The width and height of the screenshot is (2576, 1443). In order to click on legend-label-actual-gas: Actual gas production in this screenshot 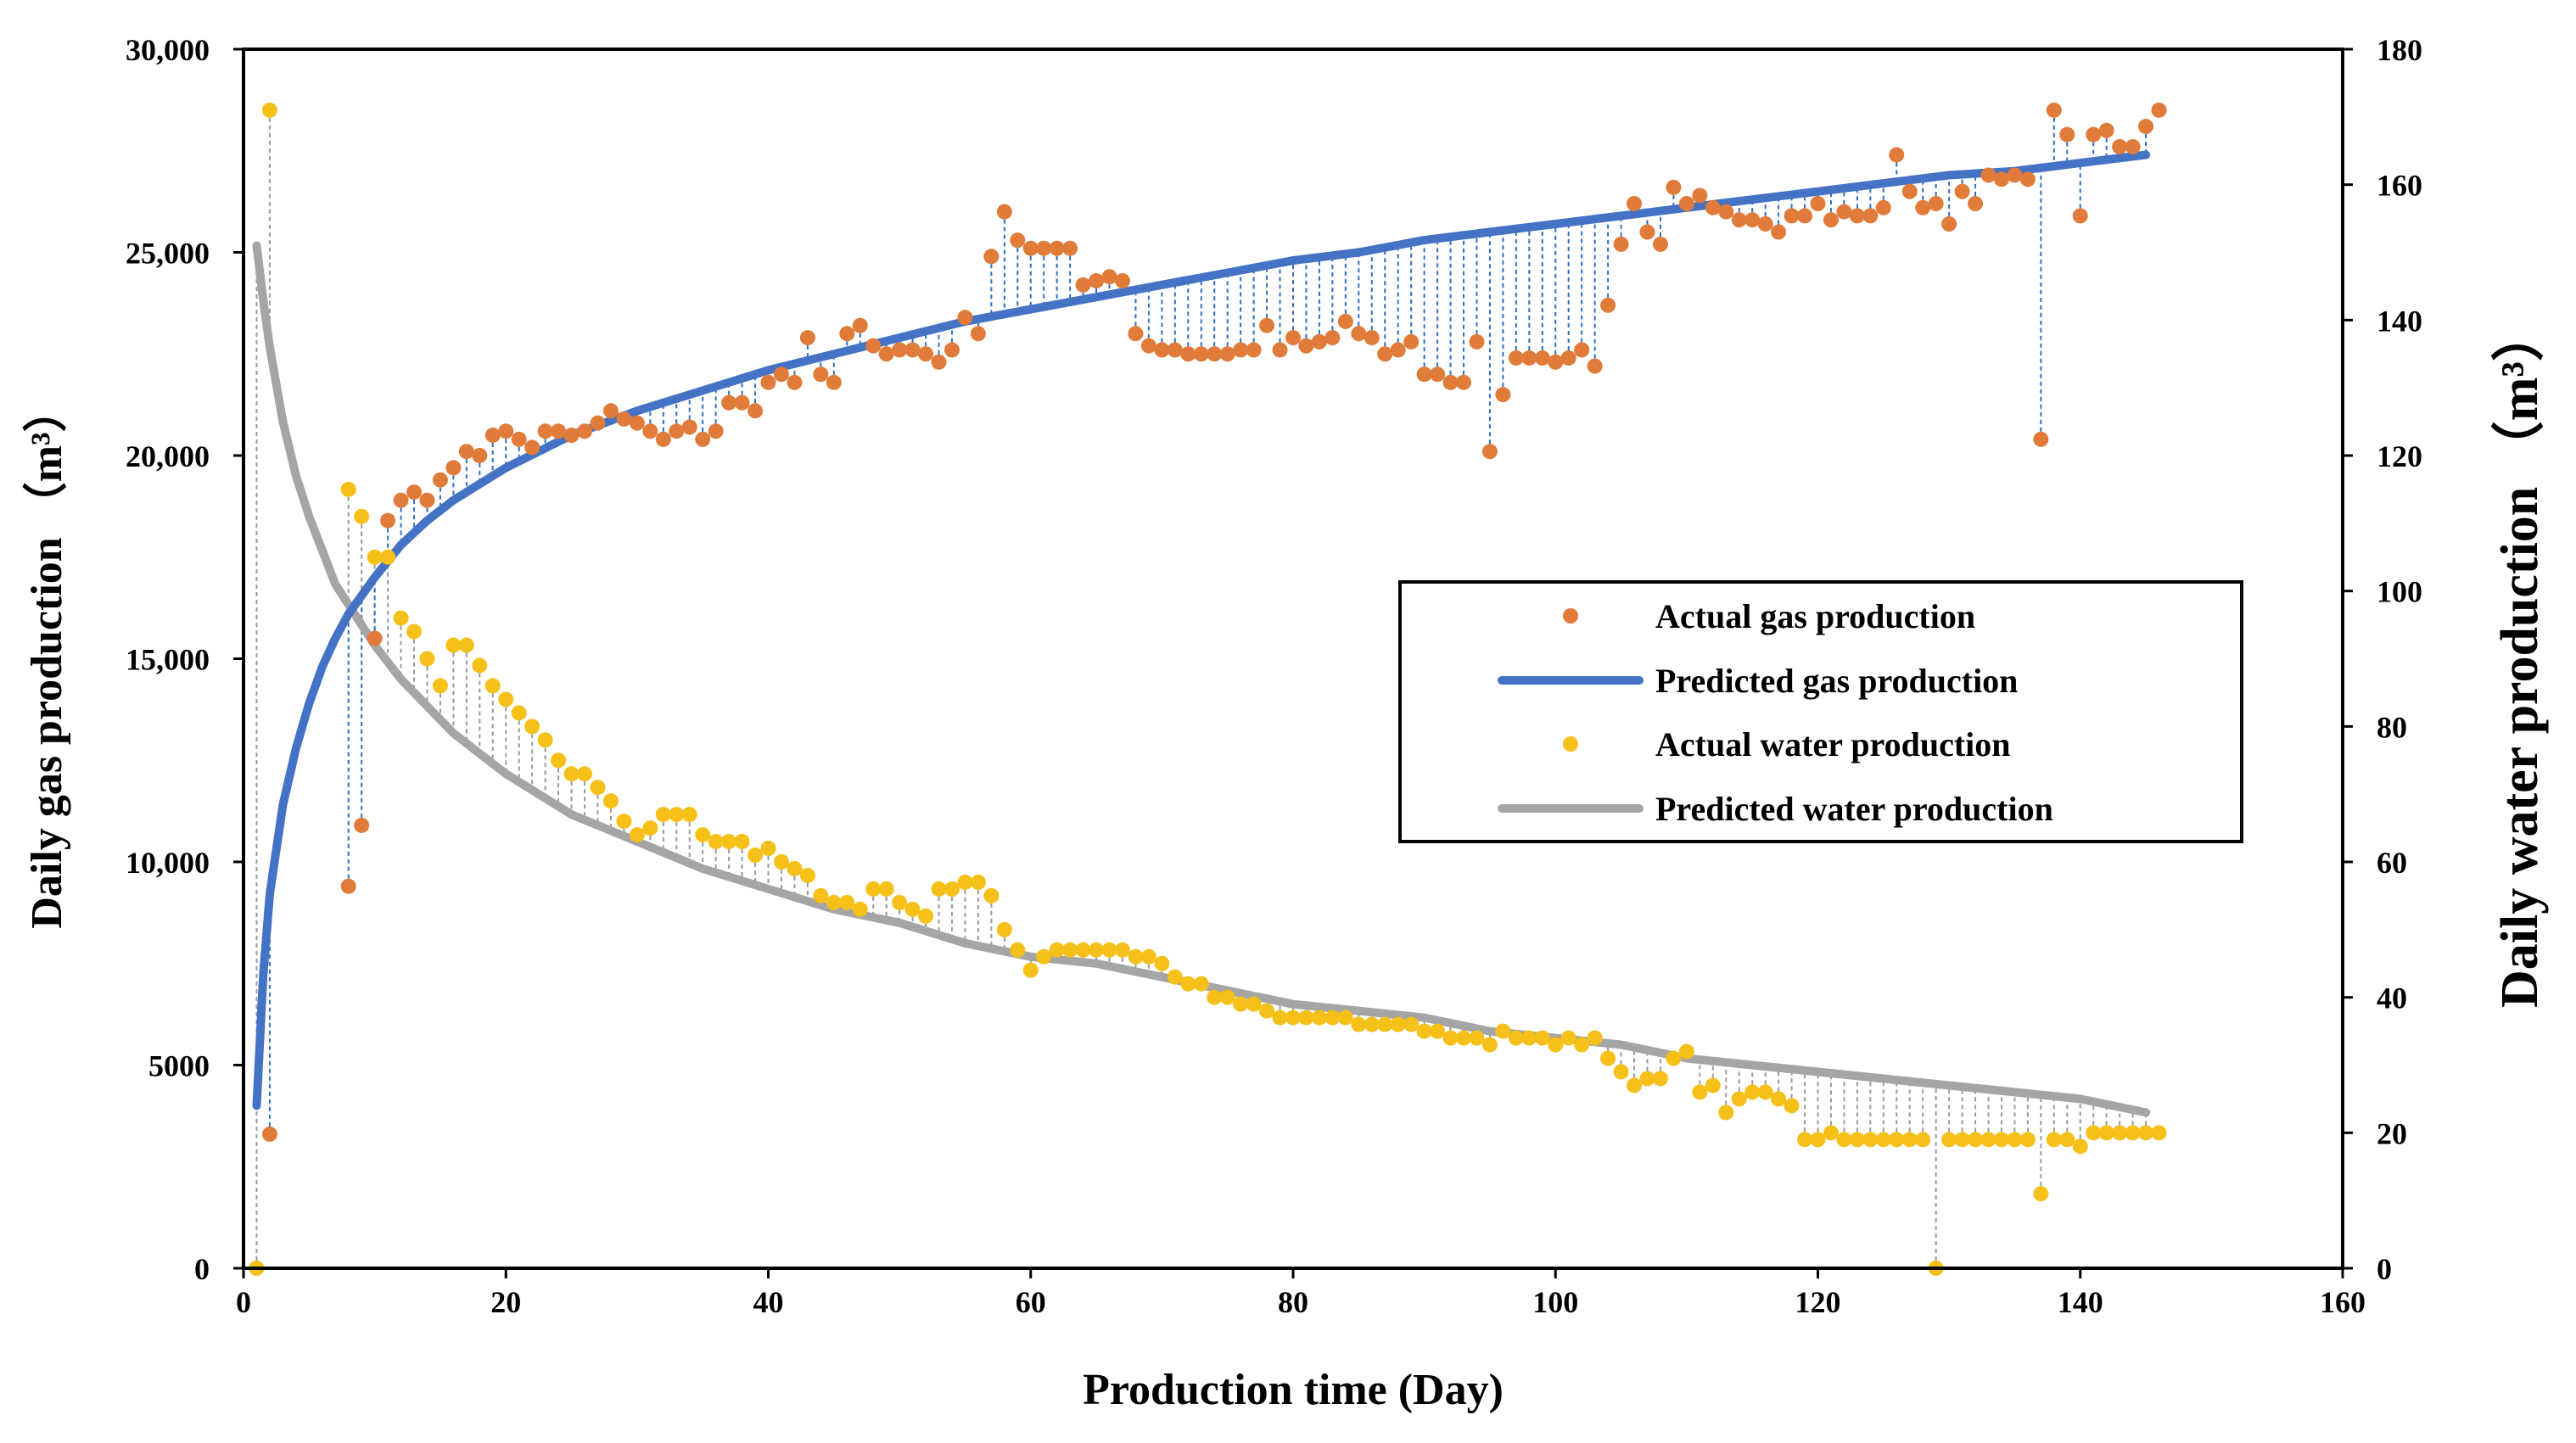, I will do `click(1815, 616)`.